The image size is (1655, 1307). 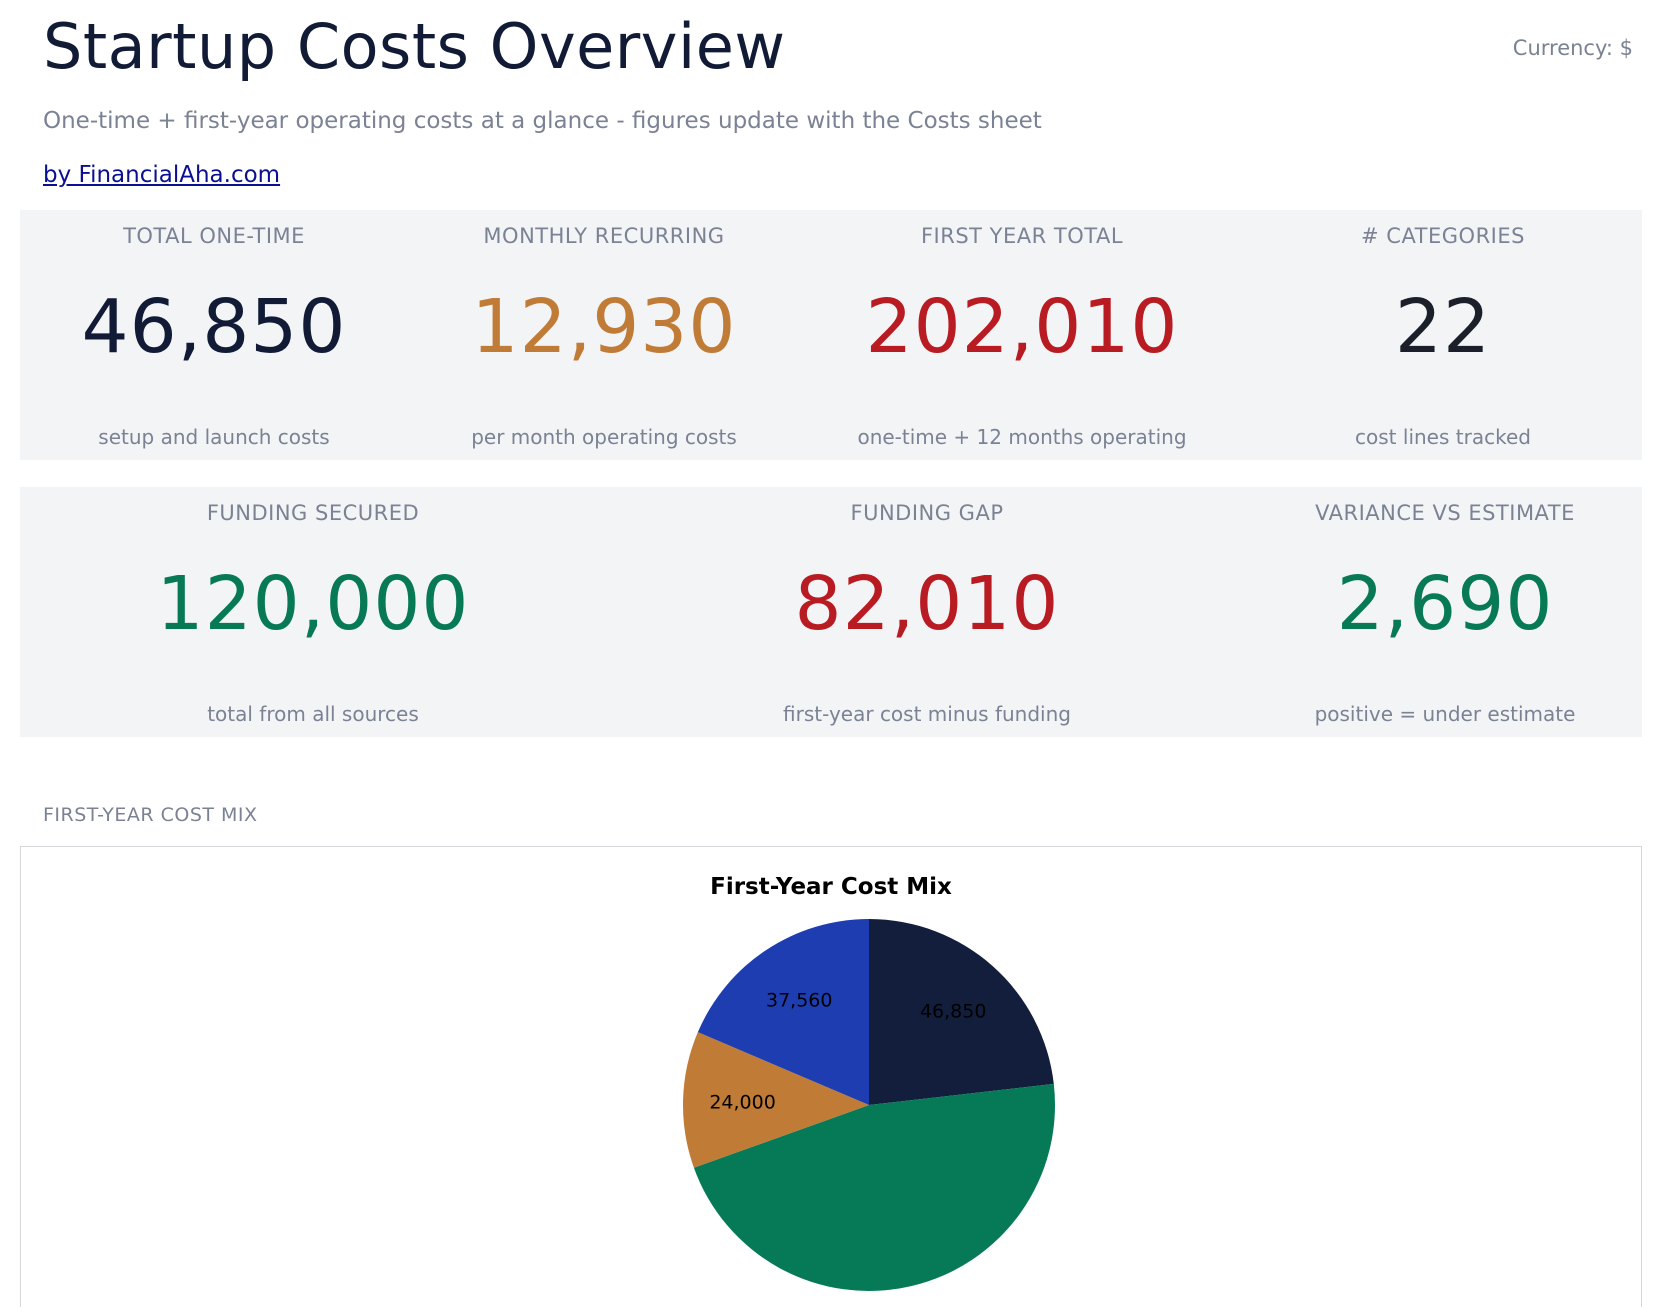 What do you see at coordinates (831, 887) in the screenshot?
I see `chart-title: First-Year Cost Mix` at bounding box center [831, 887].